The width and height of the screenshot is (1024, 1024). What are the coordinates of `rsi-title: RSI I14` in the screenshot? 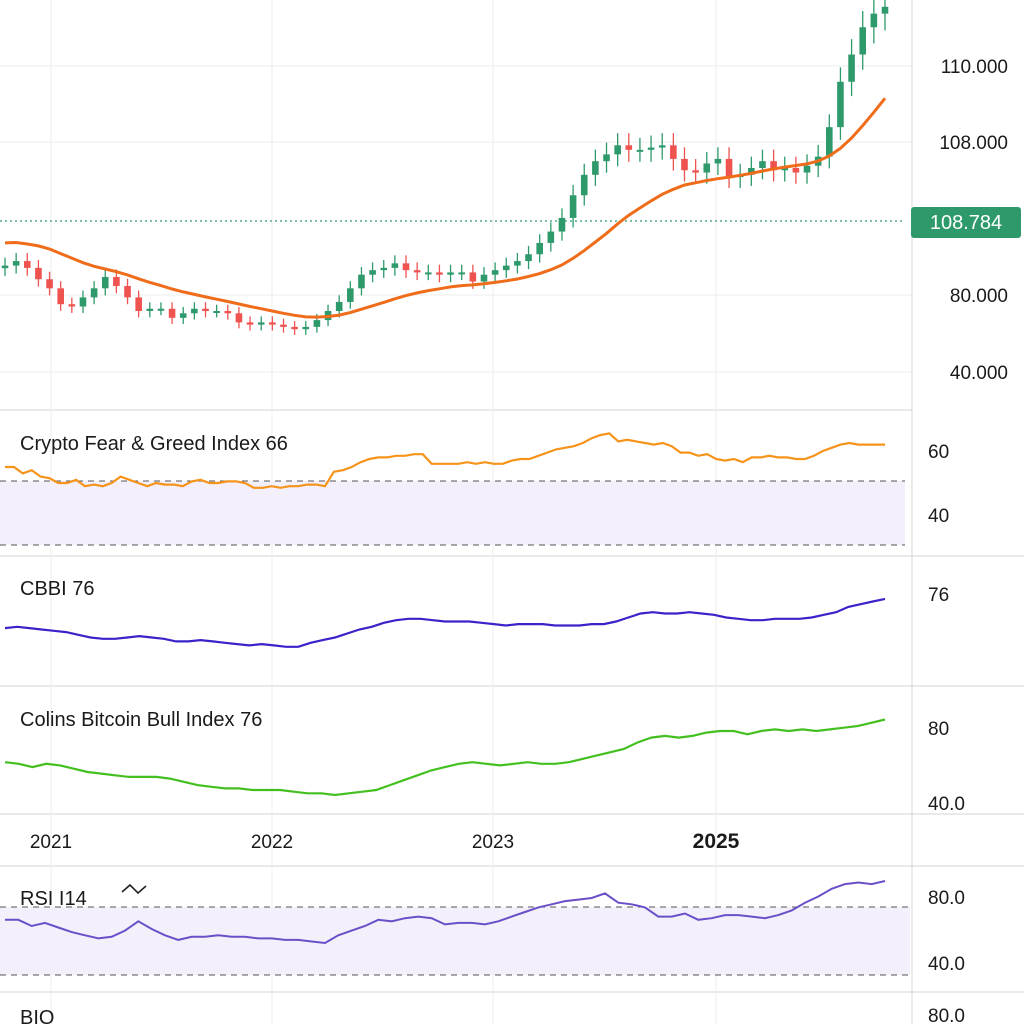 It's located at (53, 899).